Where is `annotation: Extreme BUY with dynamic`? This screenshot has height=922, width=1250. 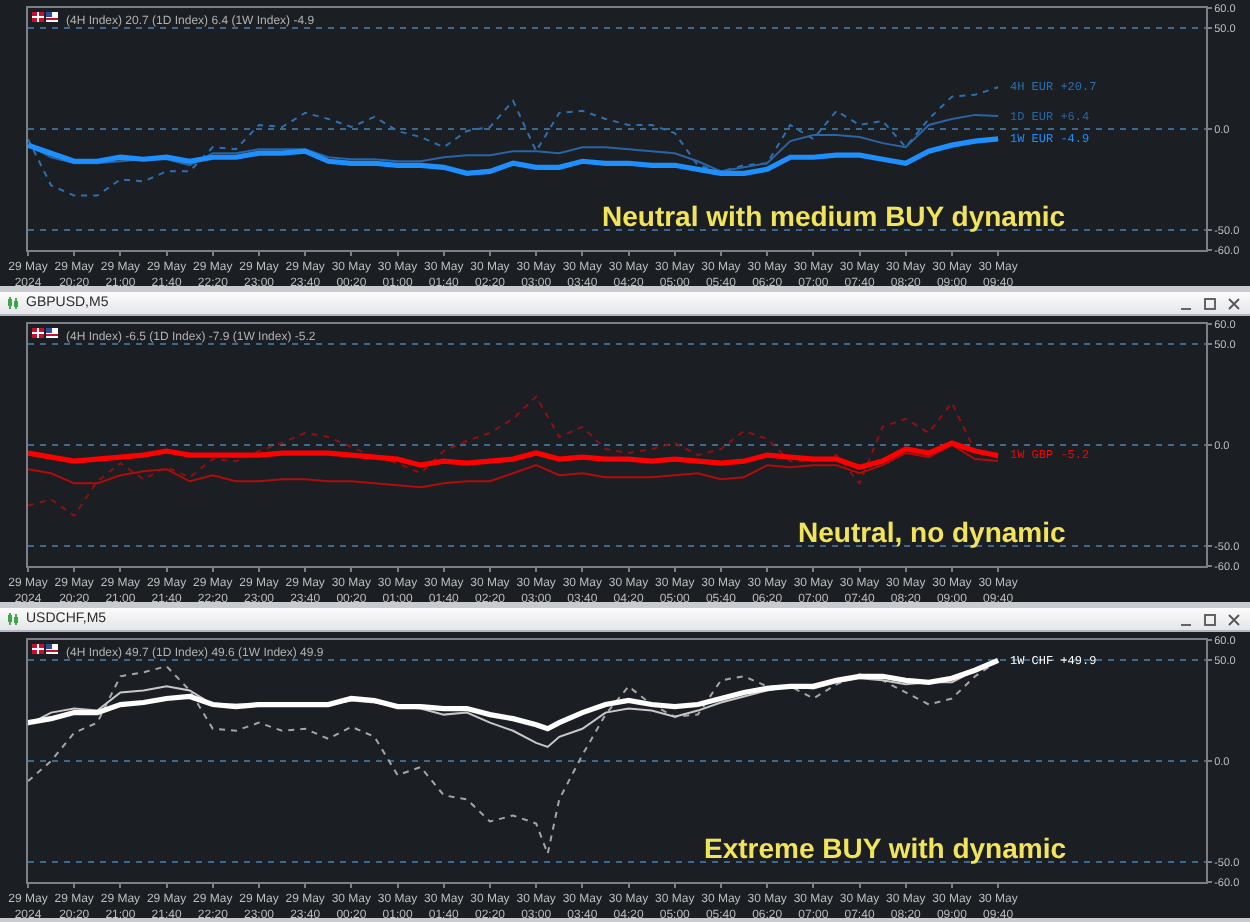 annotation: Extreme BUY with dynamic is located at coordinates (885, 848).